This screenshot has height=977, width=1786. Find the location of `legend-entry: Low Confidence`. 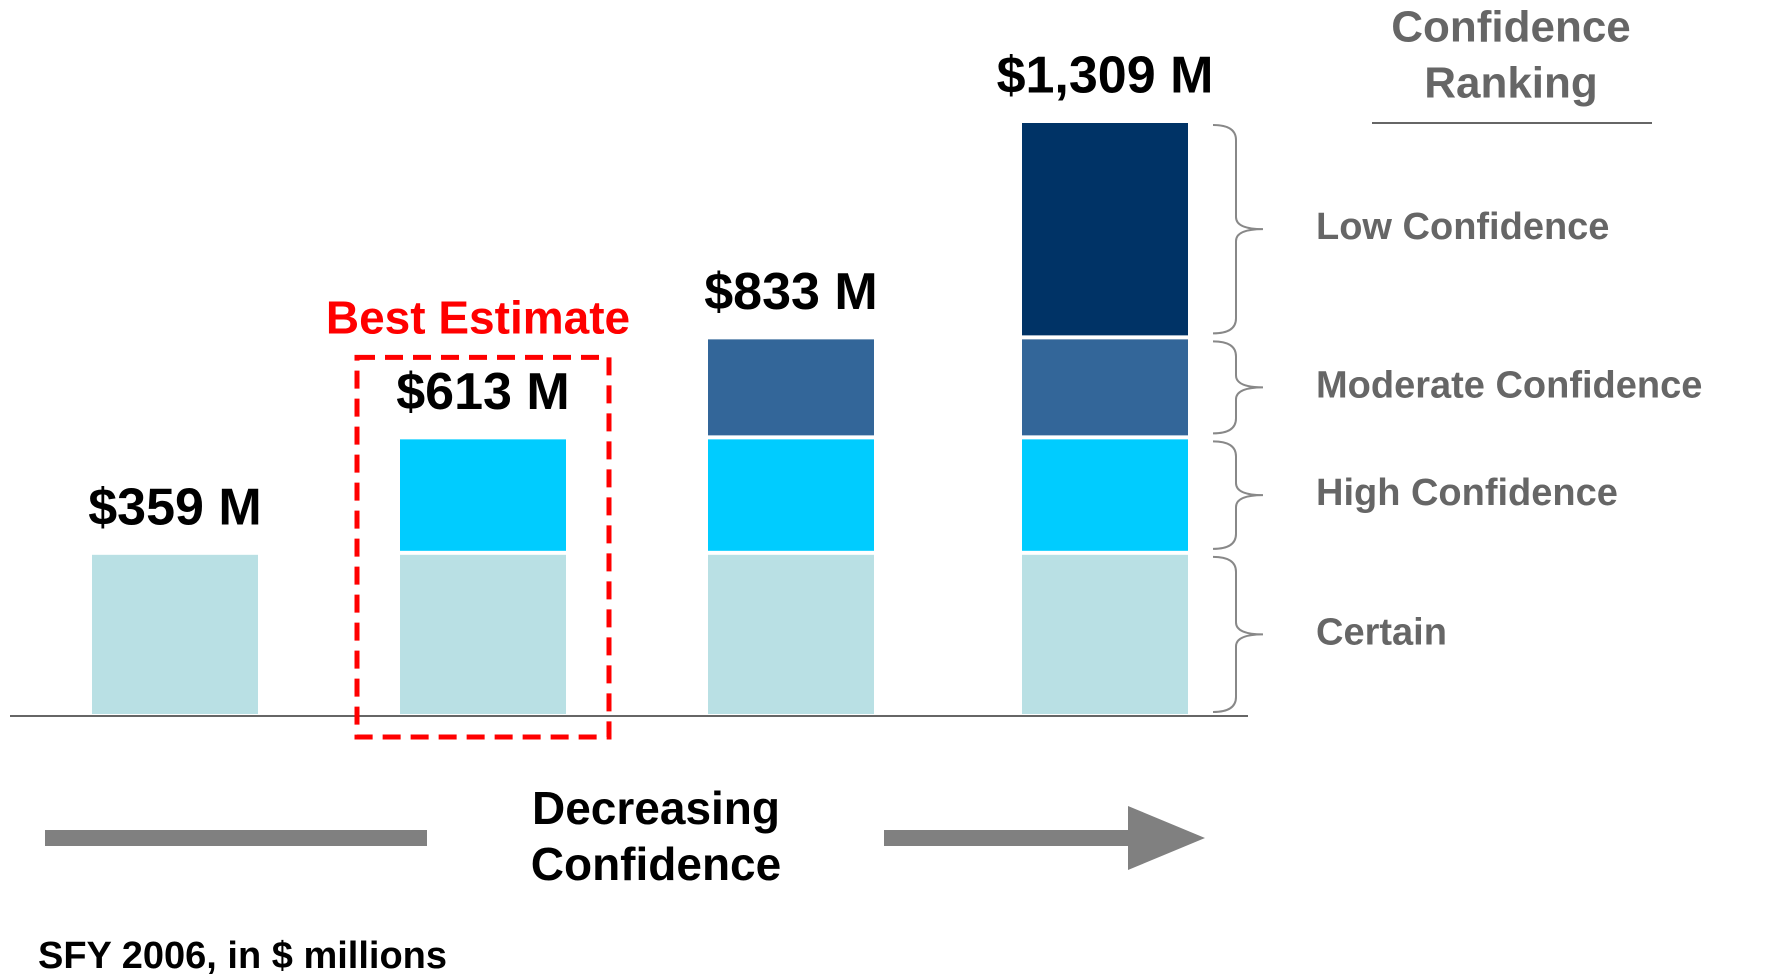

legend-entry: Low Confidence is located at coordinates (1462, 227).